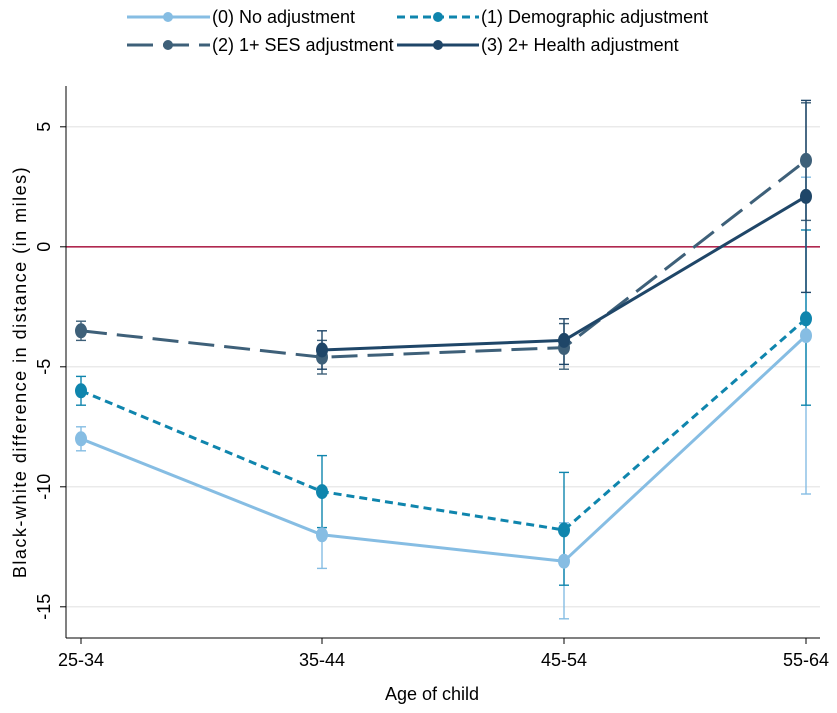 The height and width of the screenshot is (713, 837). Describe the element at coordinates (580, 45) in the screenshot. I see `legend-label-series-3: (3) 2+ Health adjustment` at that location.